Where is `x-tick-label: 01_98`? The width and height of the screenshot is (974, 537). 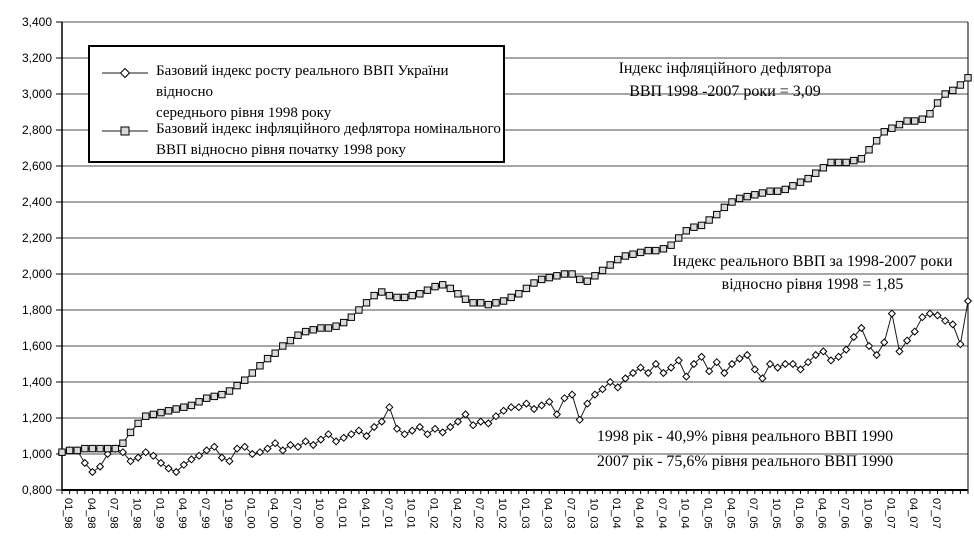
x-tick-label: 01_98 is located at coordinates (68, 513).